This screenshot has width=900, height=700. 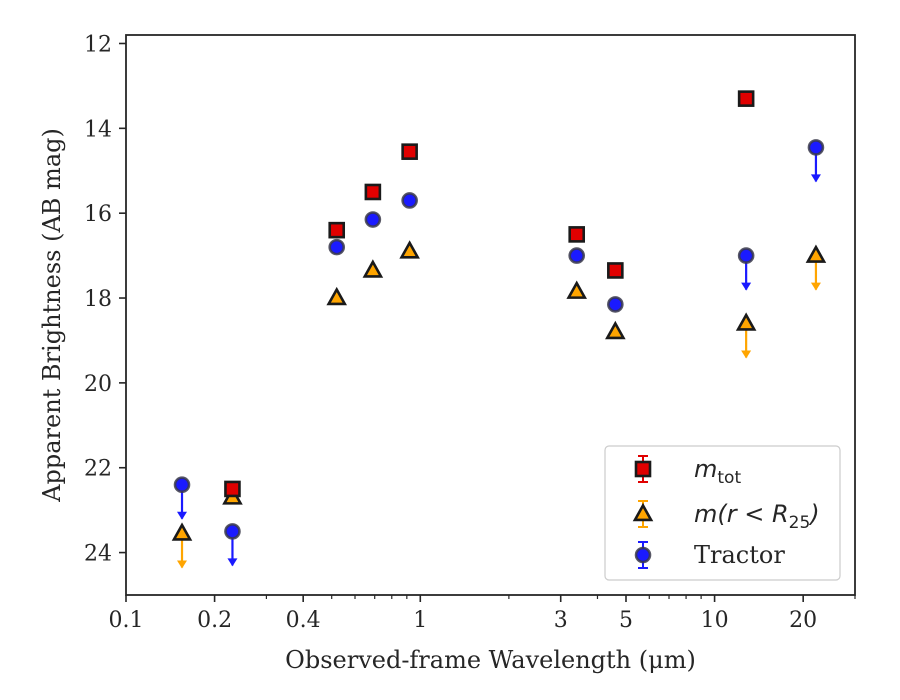 What do you see at coordinates (420, 620) in the screenshot?
I see `x-tick-label: 1` at bounding box center [420, 620].